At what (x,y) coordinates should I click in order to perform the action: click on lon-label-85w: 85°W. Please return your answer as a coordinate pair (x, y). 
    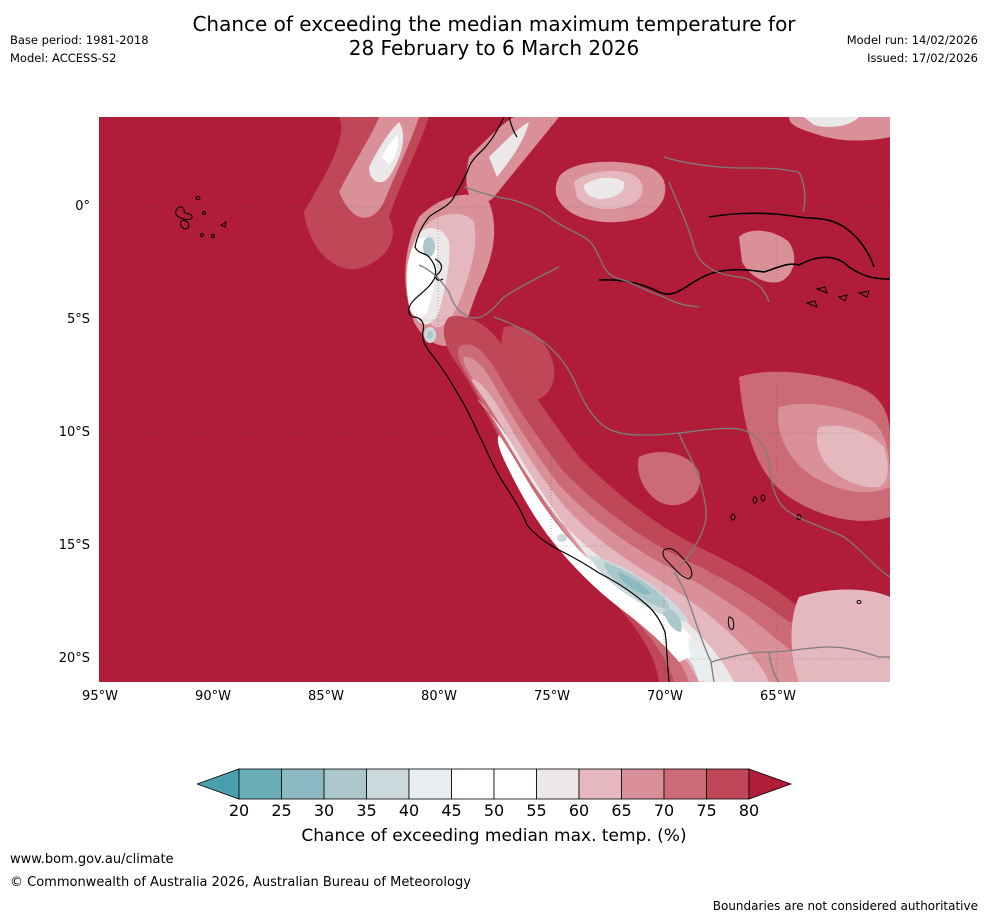
    Looking at the image, I should click on (326, 696).